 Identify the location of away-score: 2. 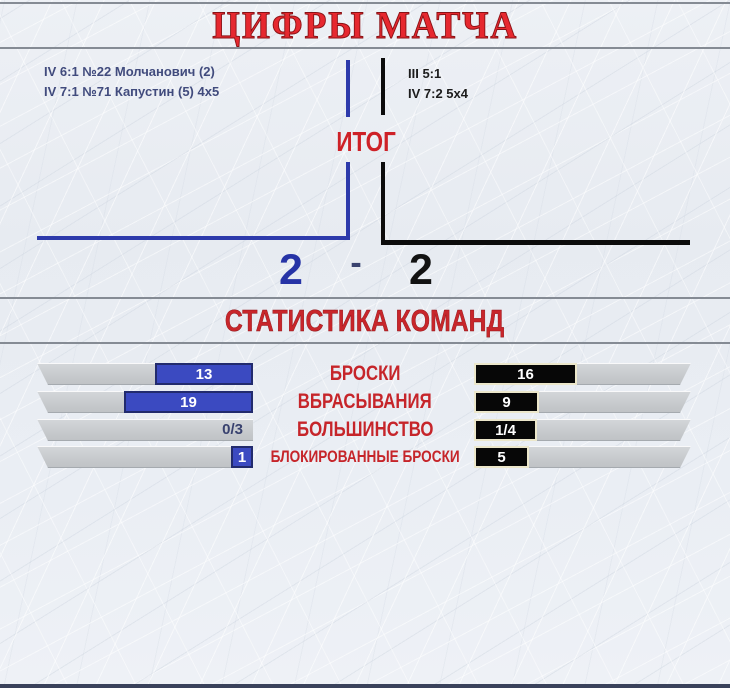
(421, 270).